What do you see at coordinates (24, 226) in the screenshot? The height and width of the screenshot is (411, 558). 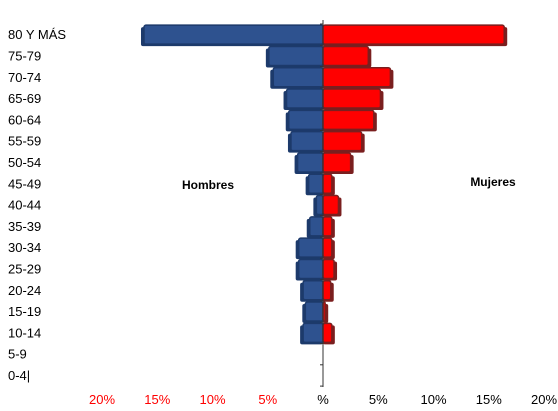 I see `category-label: 35-39` at bounding box center [24, 226].